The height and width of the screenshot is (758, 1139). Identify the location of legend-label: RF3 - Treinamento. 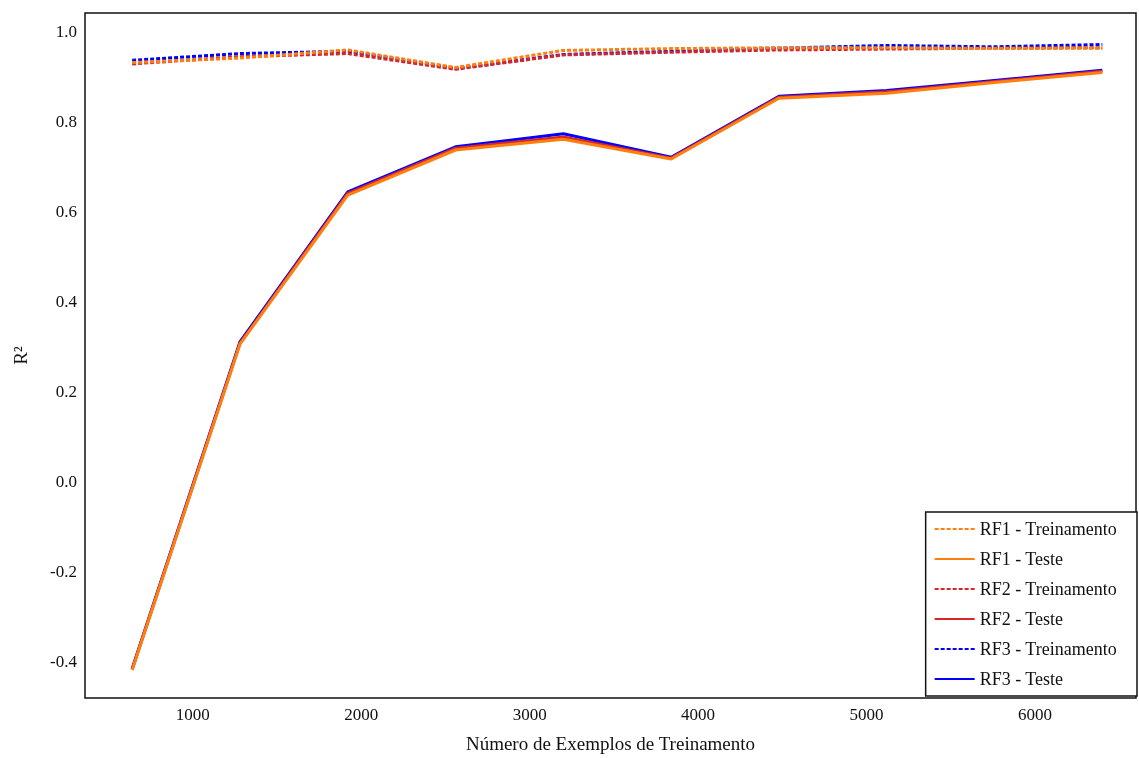
(1048, 649).